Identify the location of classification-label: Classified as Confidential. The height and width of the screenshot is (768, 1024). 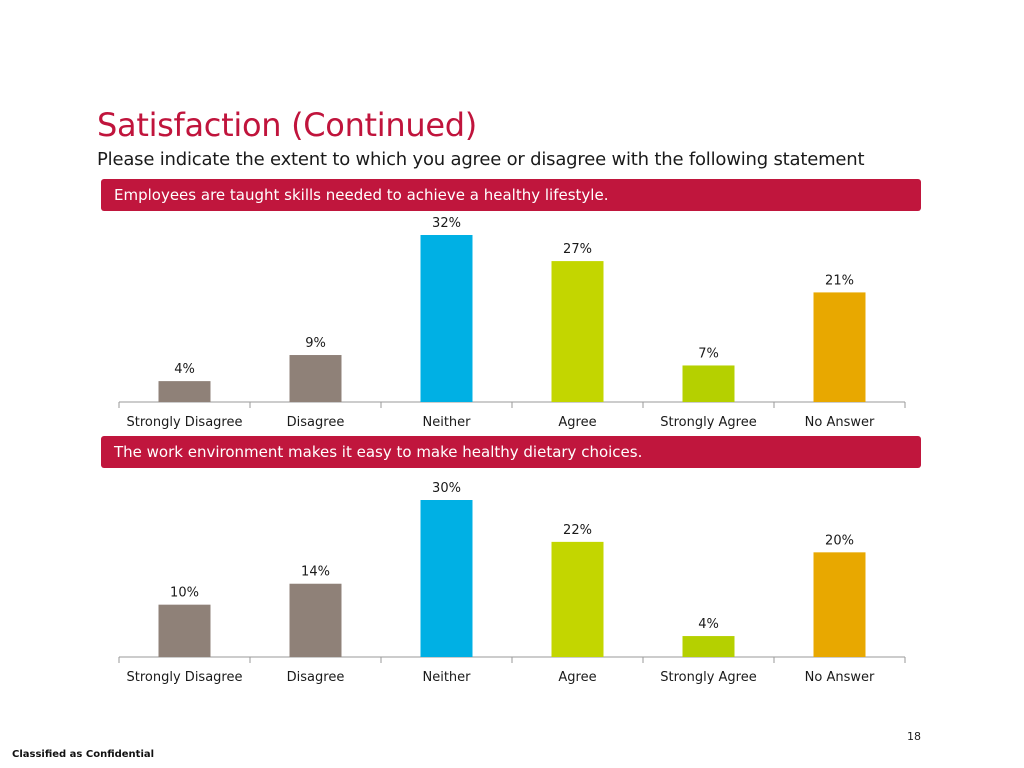
(83, 754).